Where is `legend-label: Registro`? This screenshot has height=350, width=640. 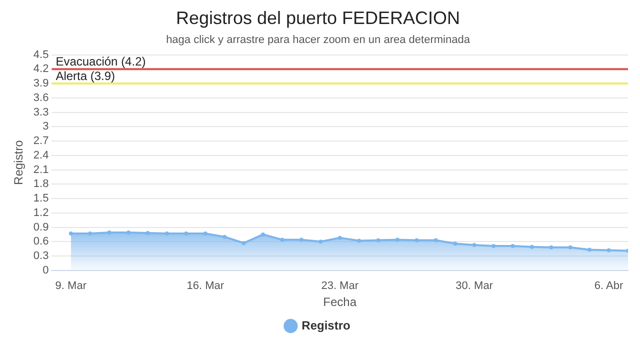 legend-label: Registro is located at coordinates (326, 325).